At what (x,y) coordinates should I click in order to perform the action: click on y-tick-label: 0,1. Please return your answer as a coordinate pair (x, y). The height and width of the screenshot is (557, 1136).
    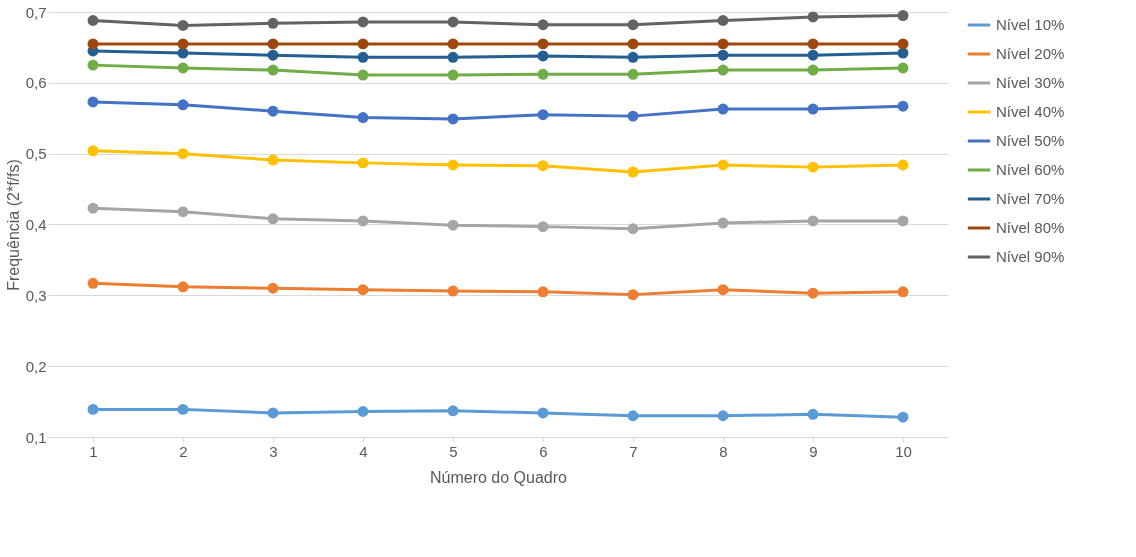
    Looking at the image, I should click on (36, 437).